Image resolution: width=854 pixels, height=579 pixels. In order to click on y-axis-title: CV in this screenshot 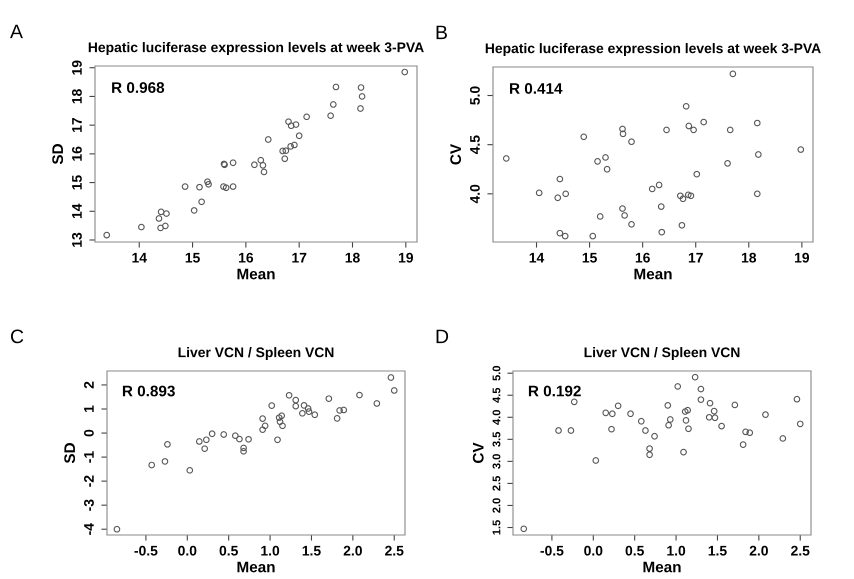, I will do `click(478, 452)`.